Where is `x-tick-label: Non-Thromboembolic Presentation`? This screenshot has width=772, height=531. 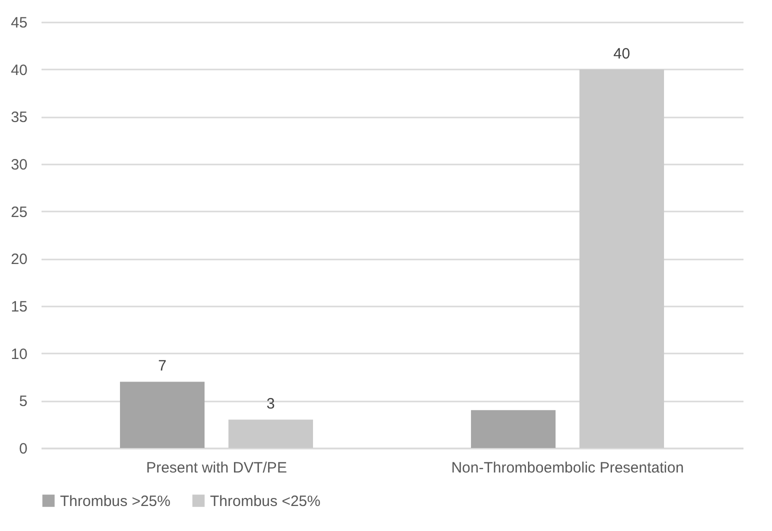
x-tick-label: Non-Thromboembolic Presentation is located at coordinates (567, 468).